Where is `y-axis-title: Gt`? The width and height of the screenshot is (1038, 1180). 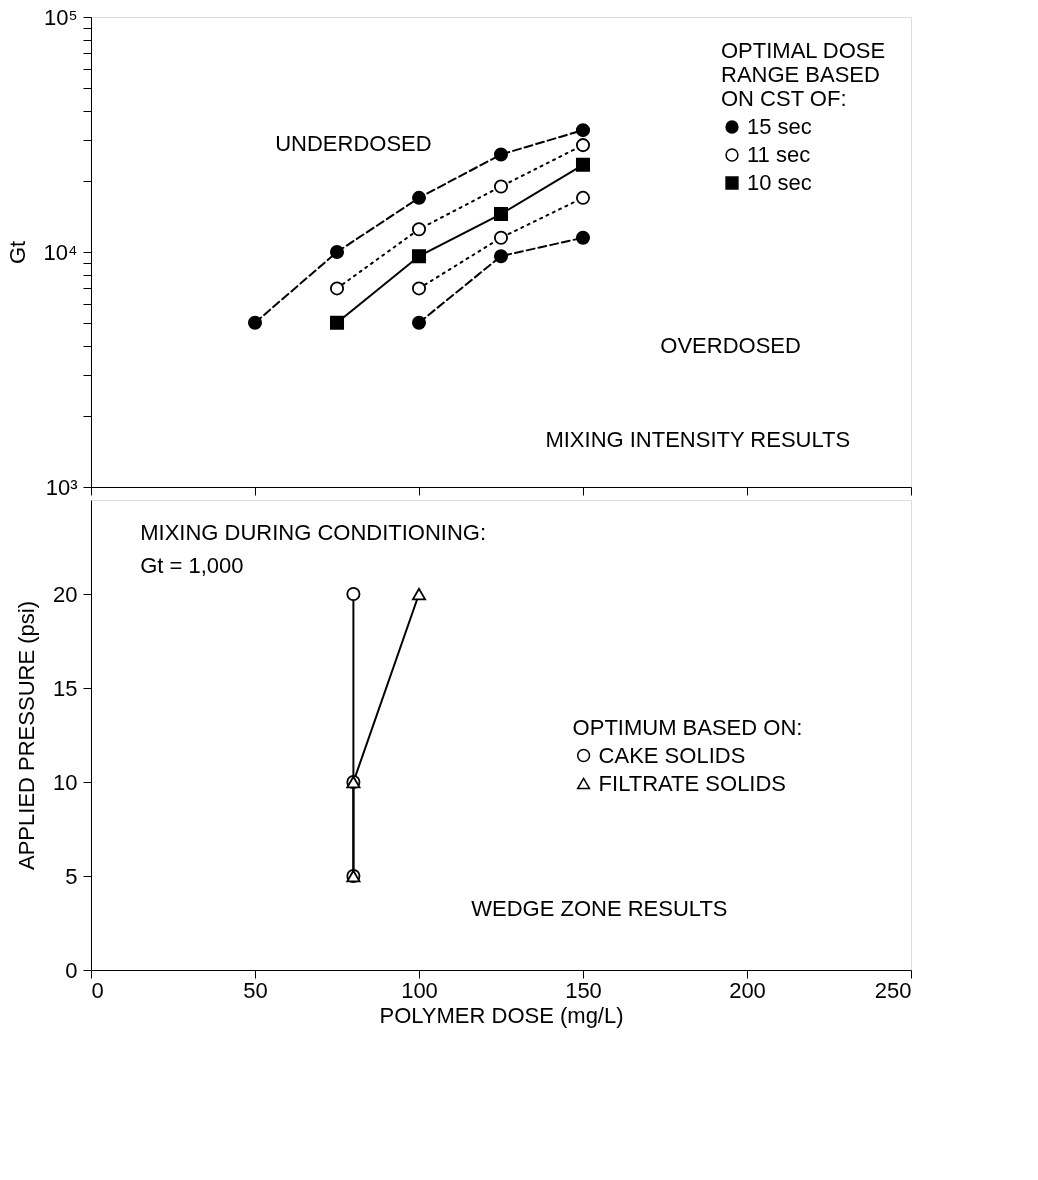
y-axis-title: Gt is located at coordinates (17, 252).